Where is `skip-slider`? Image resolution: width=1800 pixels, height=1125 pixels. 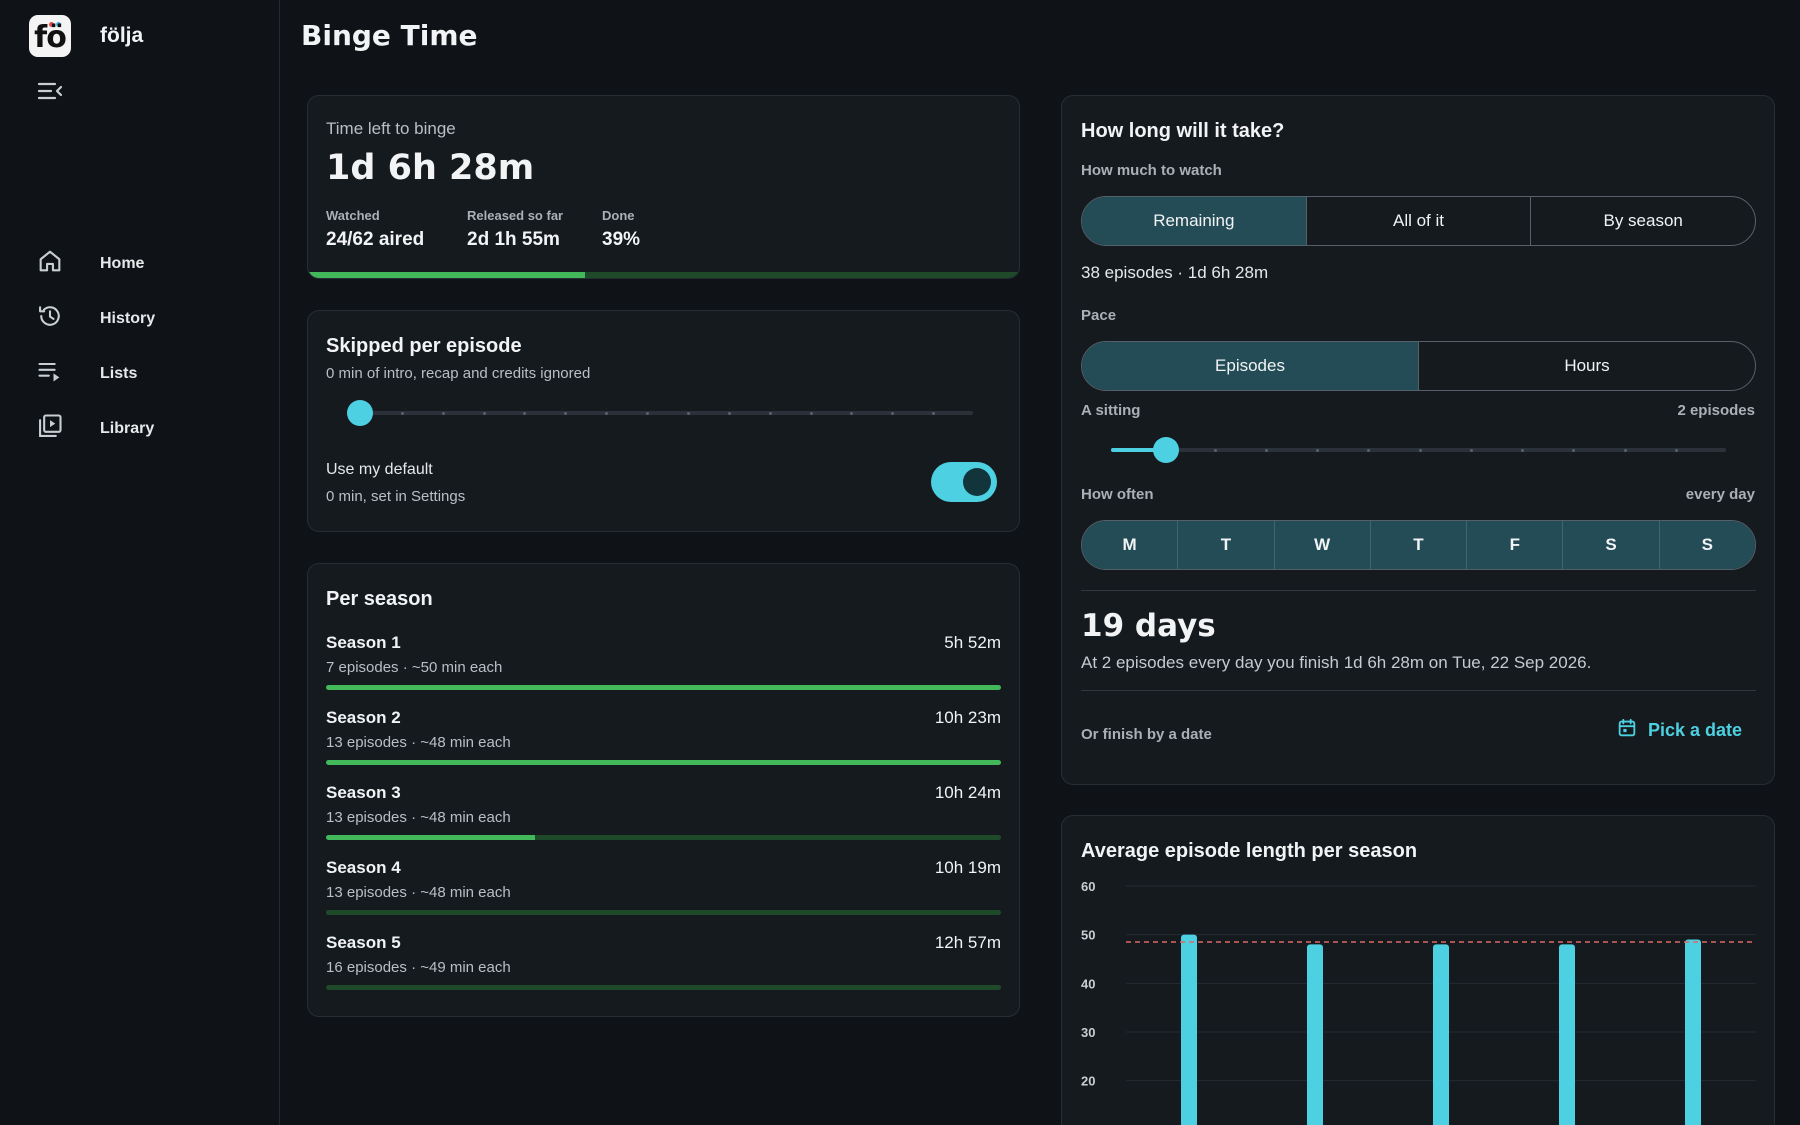
skip-slider is located at coordinates (660, 413).